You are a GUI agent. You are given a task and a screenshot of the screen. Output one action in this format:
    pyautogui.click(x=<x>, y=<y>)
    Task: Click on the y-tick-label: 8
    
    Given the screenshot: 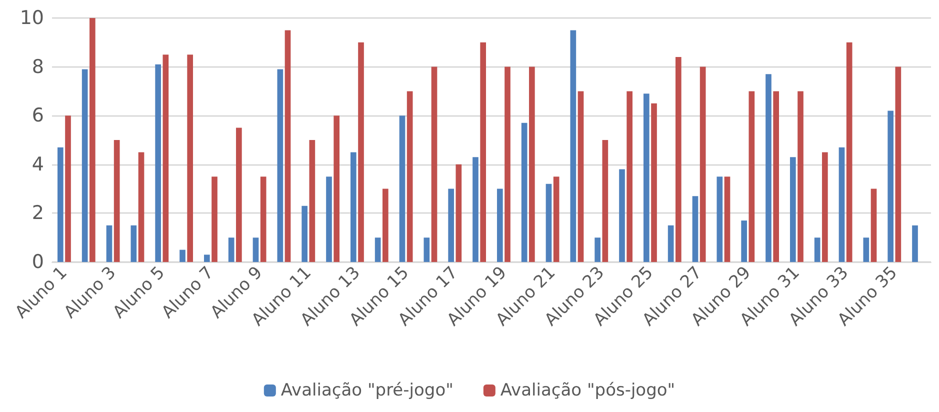 What is the action you would take?
    pyautogui.click(x=38, y=67)
    